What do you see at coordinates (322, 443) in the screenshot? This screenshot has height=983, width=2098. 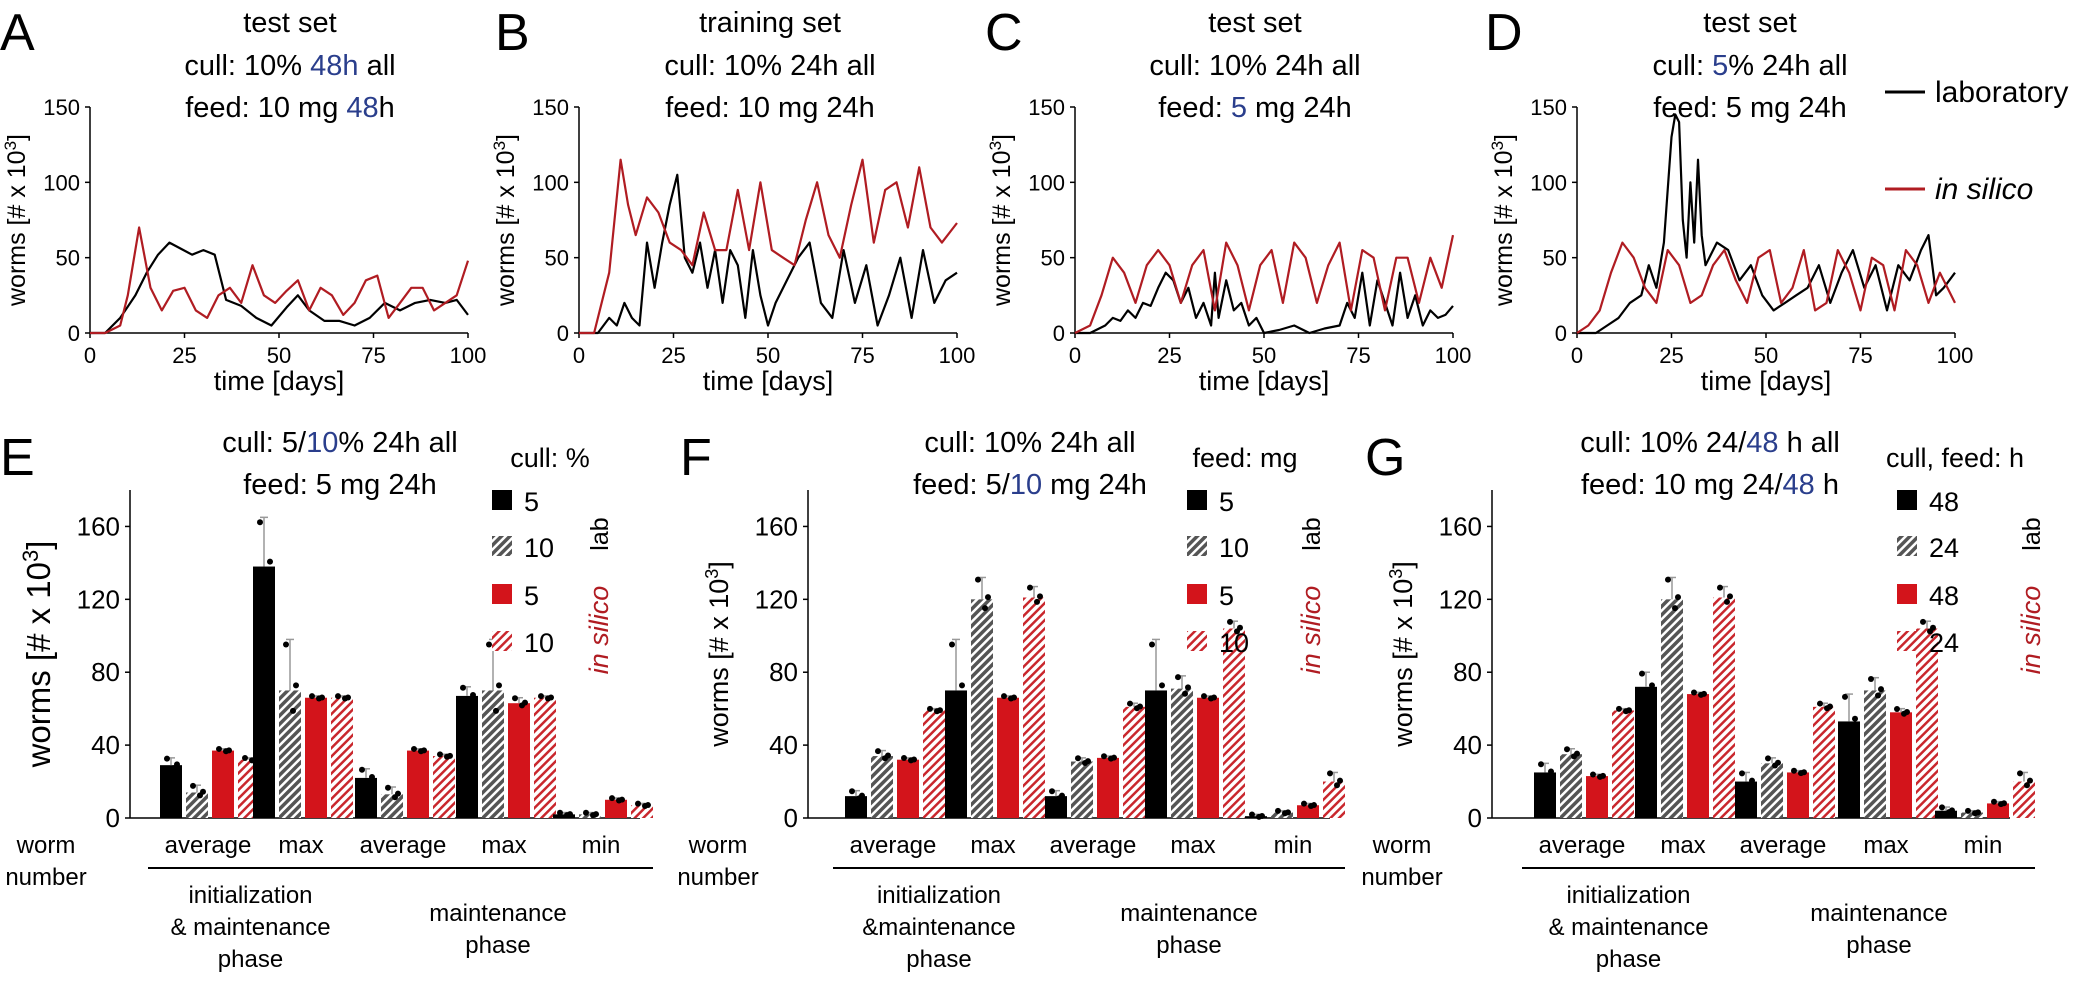 I see `text-run: 10` at bounding box center [322, 443].